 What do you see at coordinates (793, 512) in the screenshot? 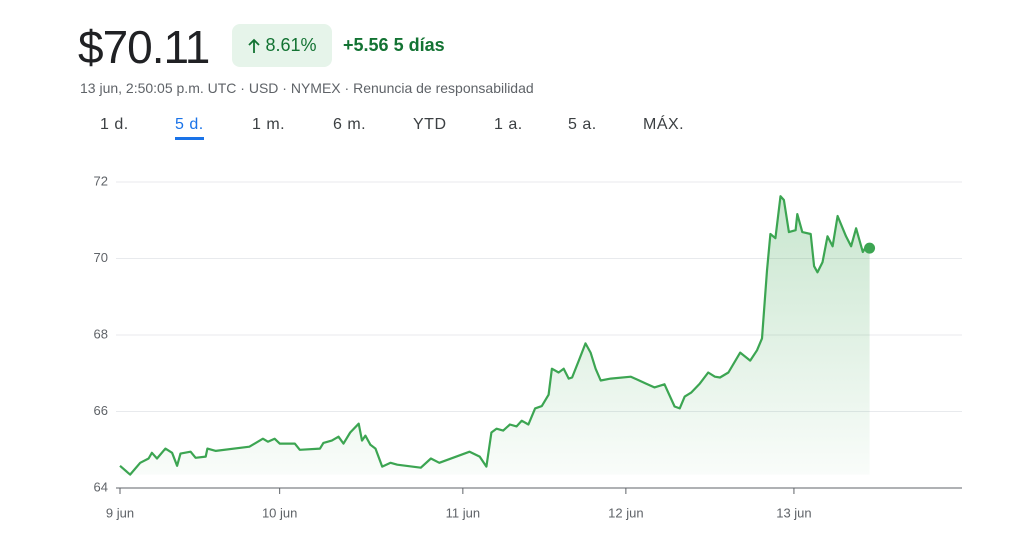
I see `x-tick-label: 13 jun` at bounding box center [793, 512].